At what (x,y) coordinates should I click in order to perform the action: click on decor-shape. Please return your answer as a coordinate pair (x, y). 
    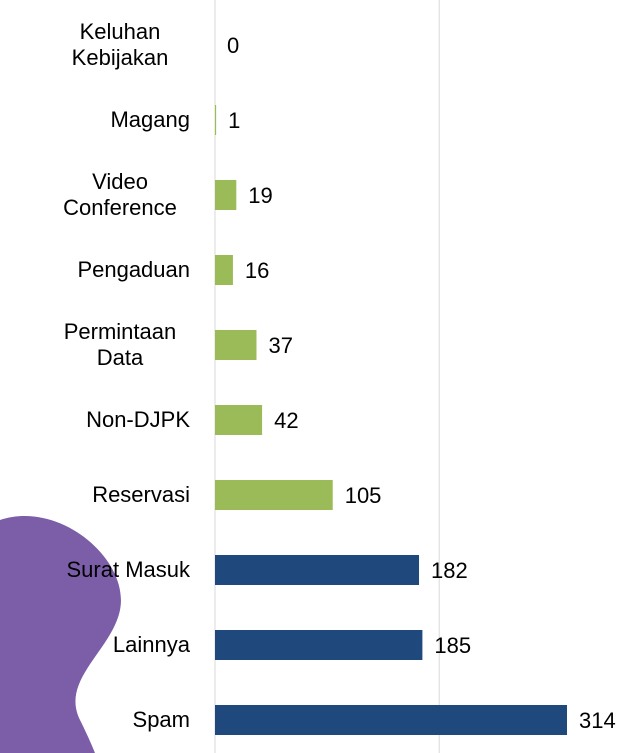
    Looking at the image, I should click on (60, 634).